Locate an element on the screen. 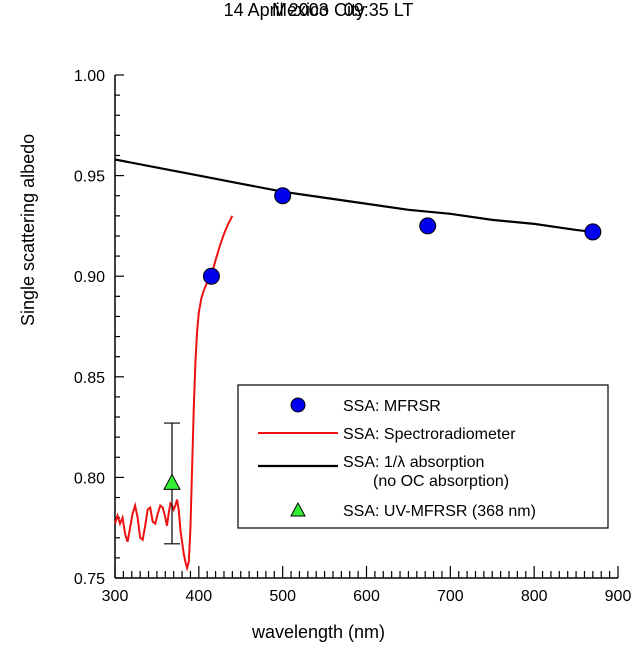 The height and width of the screenshot is (650, 637). x-tick-label: 700 is located at coordinates (450, 596).